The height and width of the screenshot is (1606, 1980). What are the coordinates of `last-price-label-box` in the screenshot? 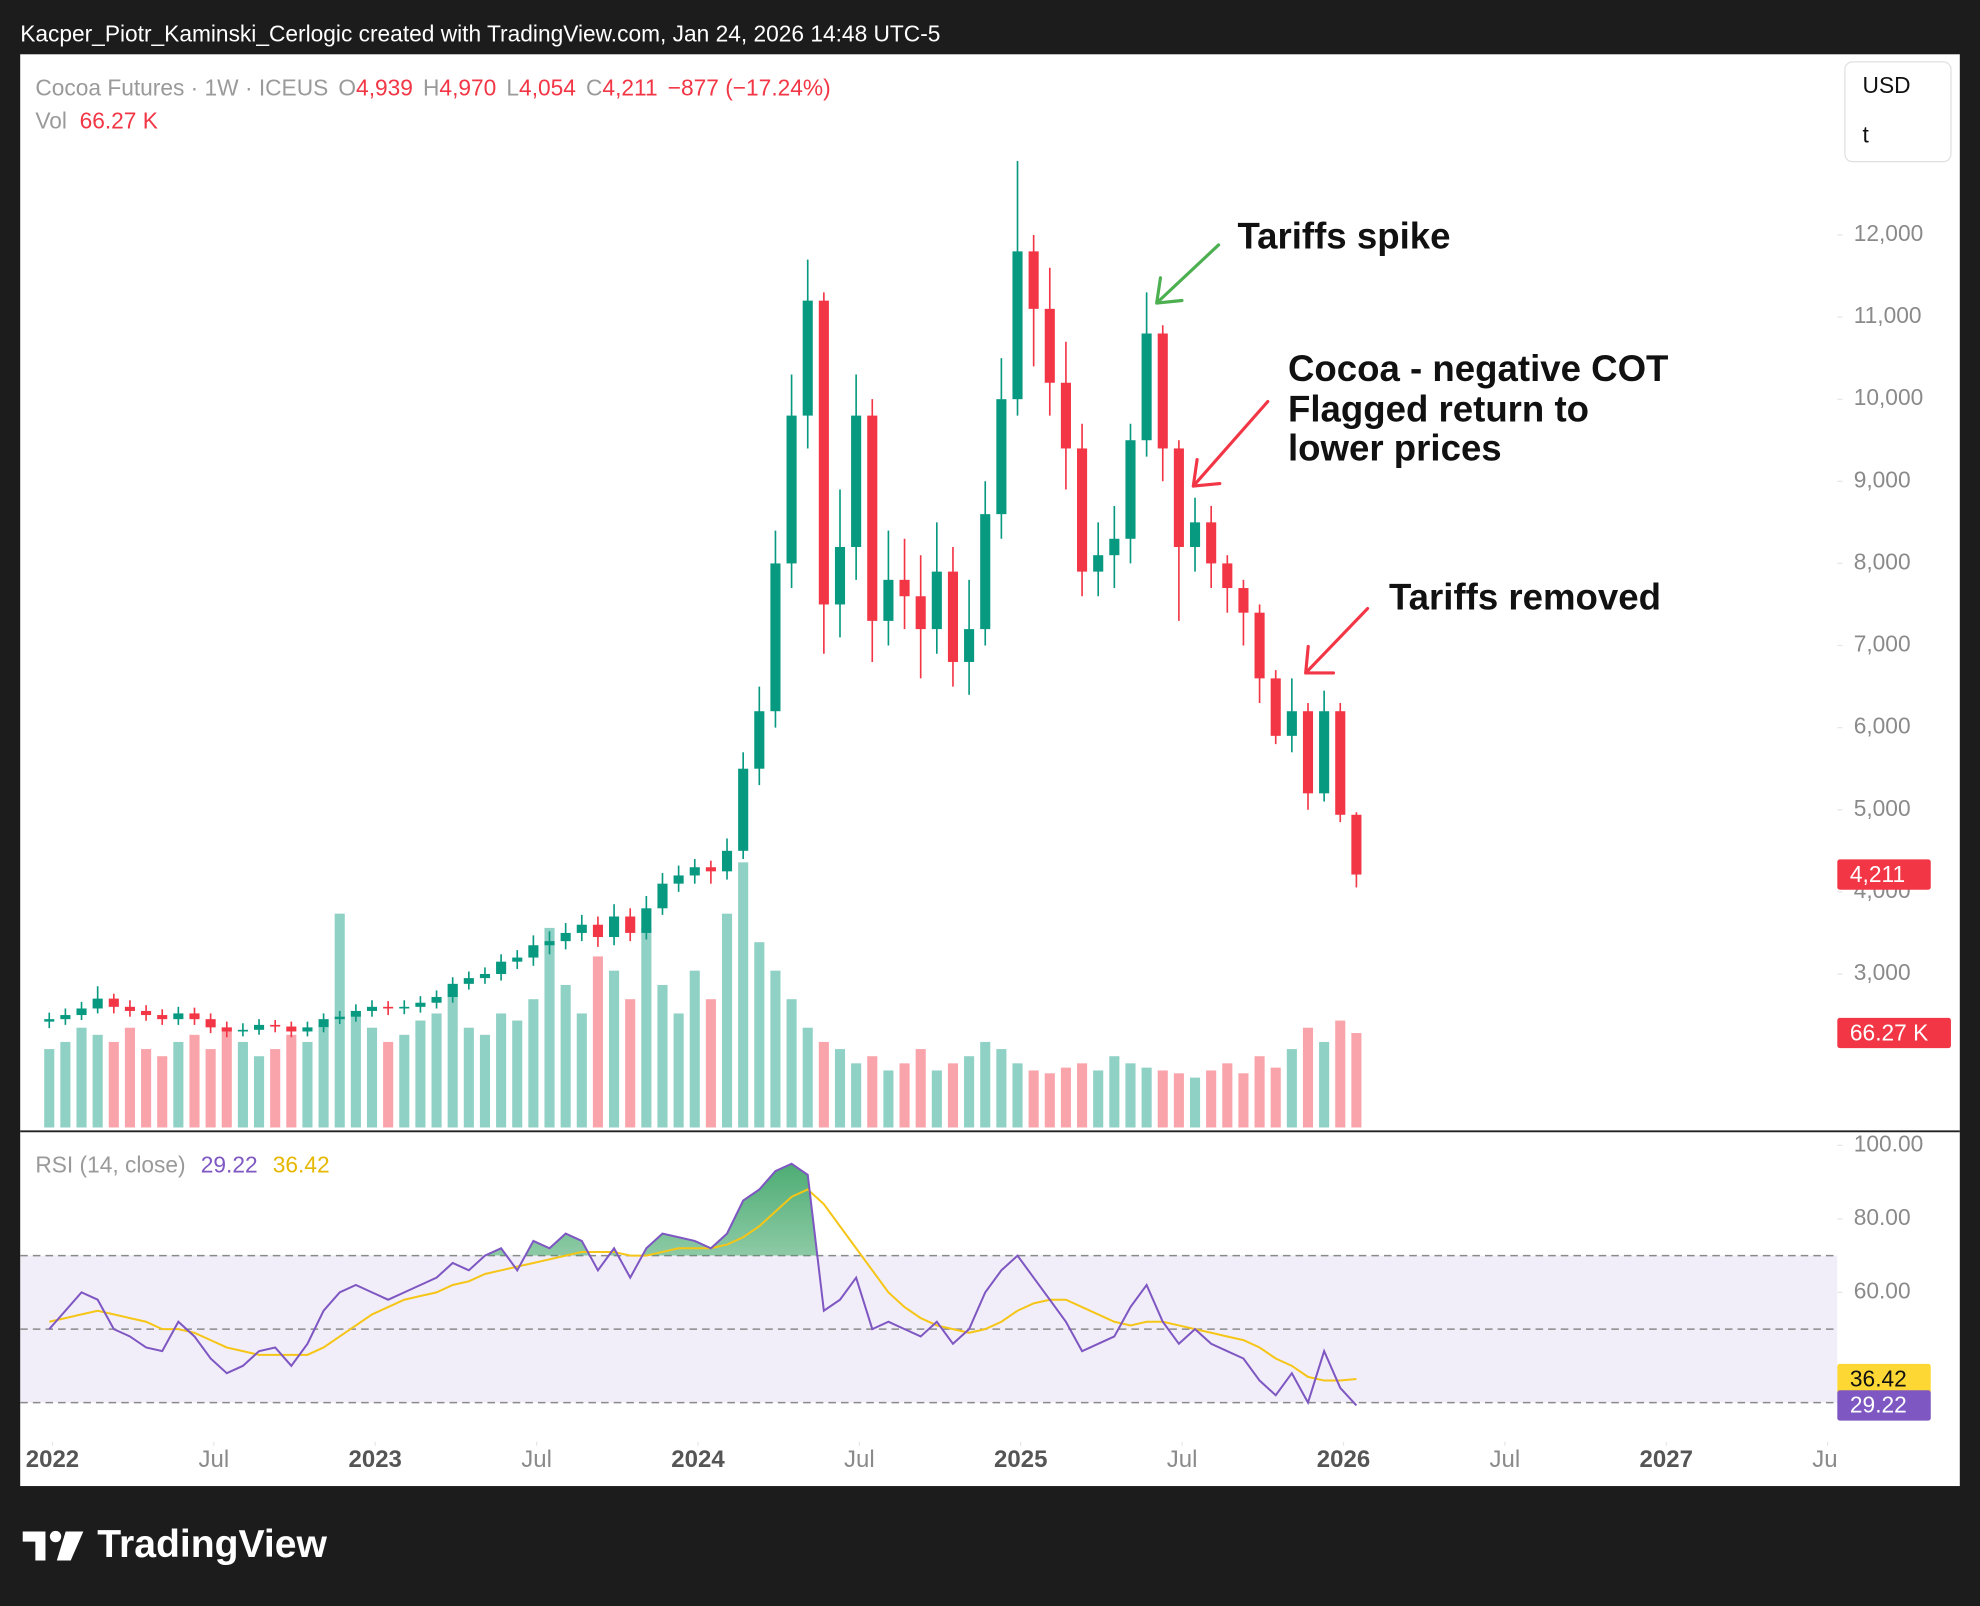 It's located at (1884, 874).